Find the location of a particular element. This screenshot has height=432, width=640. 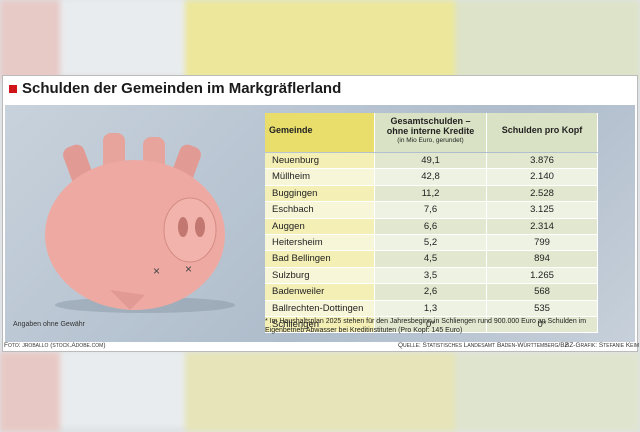

table-cell: Badenweiler is located at coordinates (320, 292).